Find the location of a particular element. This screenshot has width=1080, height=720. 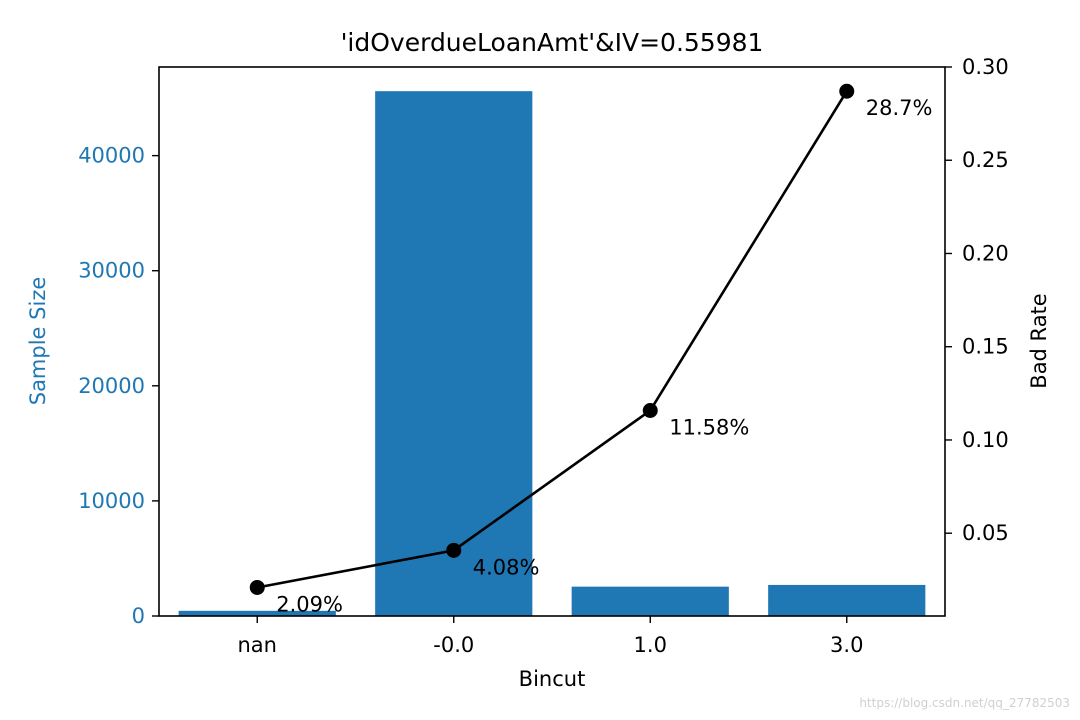

x-axis-label: Bincut is located at coordinates (552, 679).